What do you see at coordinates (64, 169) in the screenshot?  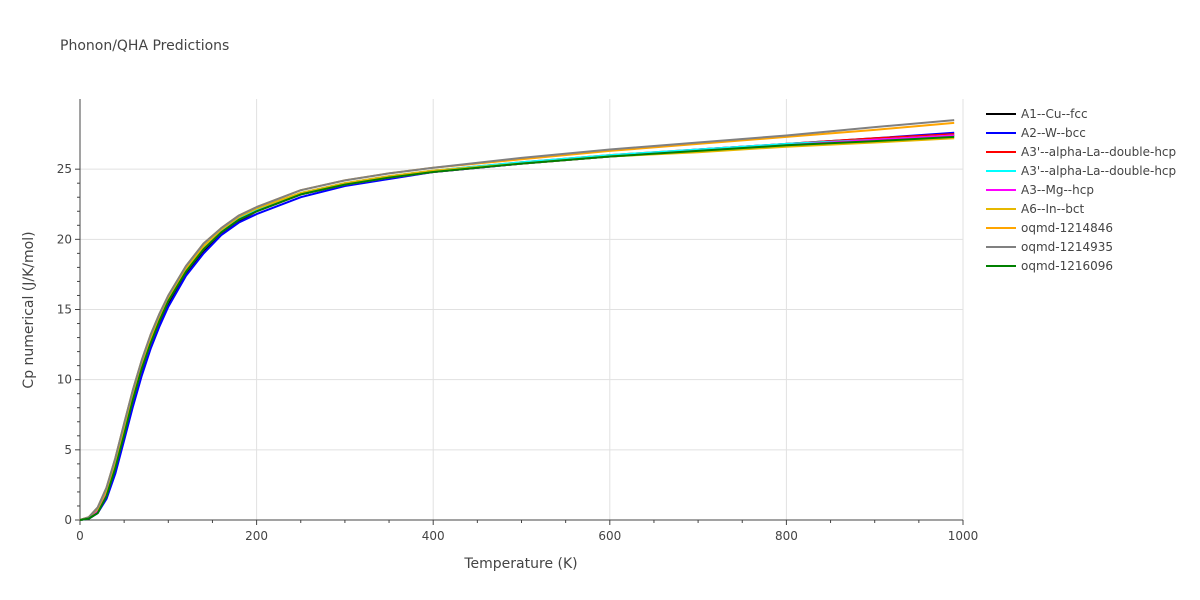 I see `y-tick-label: 25` at bounding box center [64, 169].